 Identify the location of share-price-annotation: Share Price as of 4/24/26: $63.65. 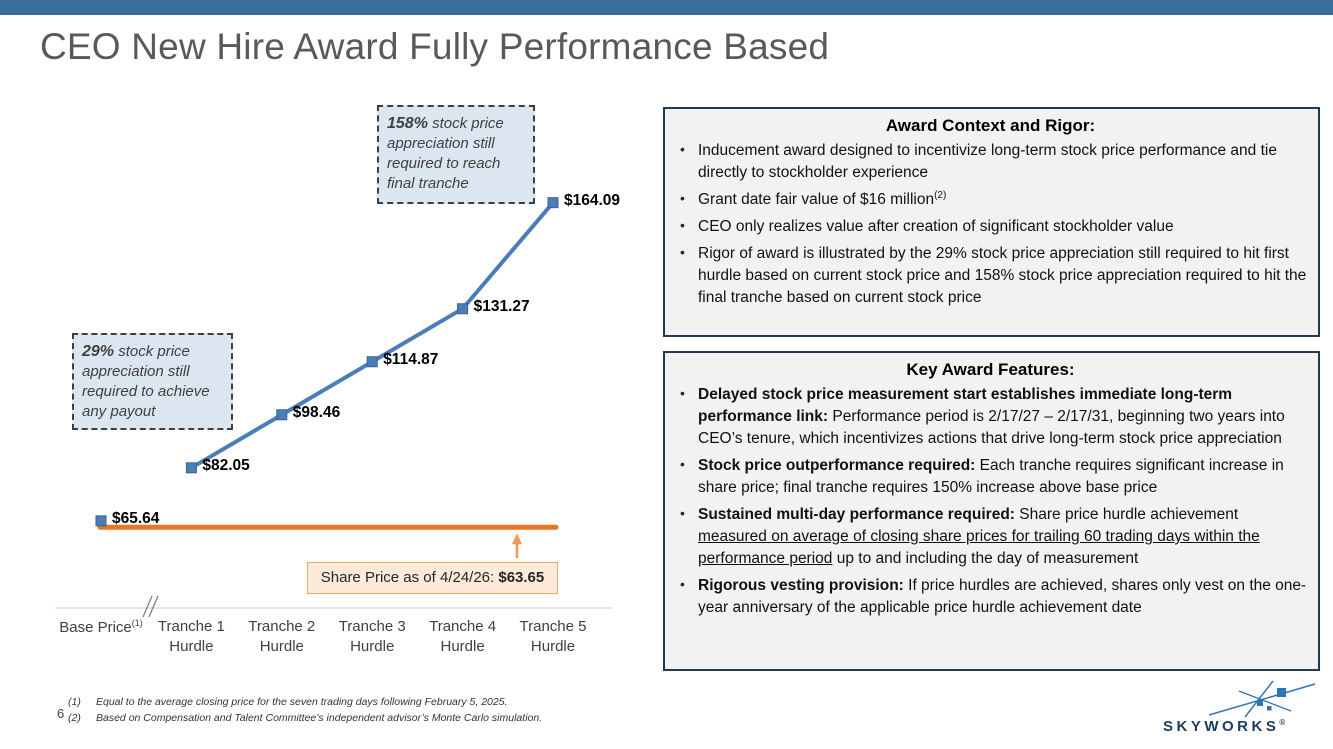
(432, 578).